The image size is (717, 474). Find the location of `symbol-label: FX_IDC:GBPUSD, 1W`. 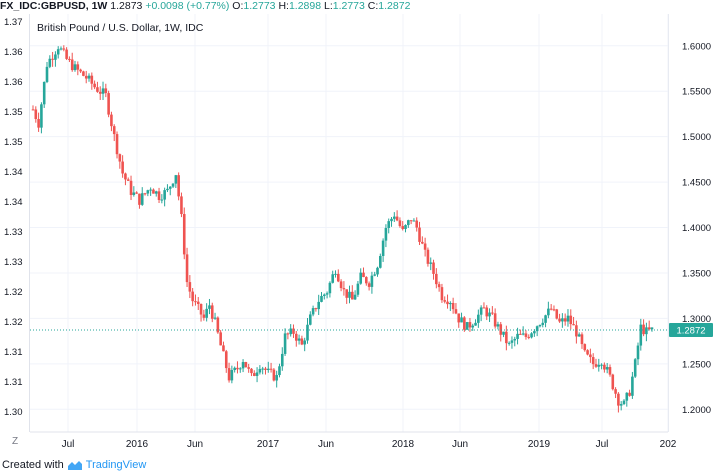

symbol-label: FX_IDC:GBPUSD, 1W is located at coordinates (54, 6).